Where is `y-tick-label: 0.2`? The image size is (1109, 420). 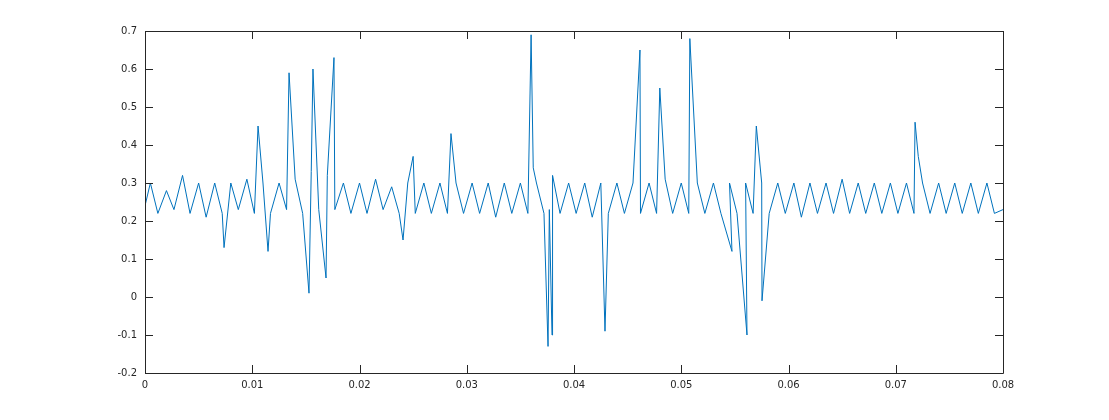 y-tick-label: 0.2 is located at coordinates (129, 220).